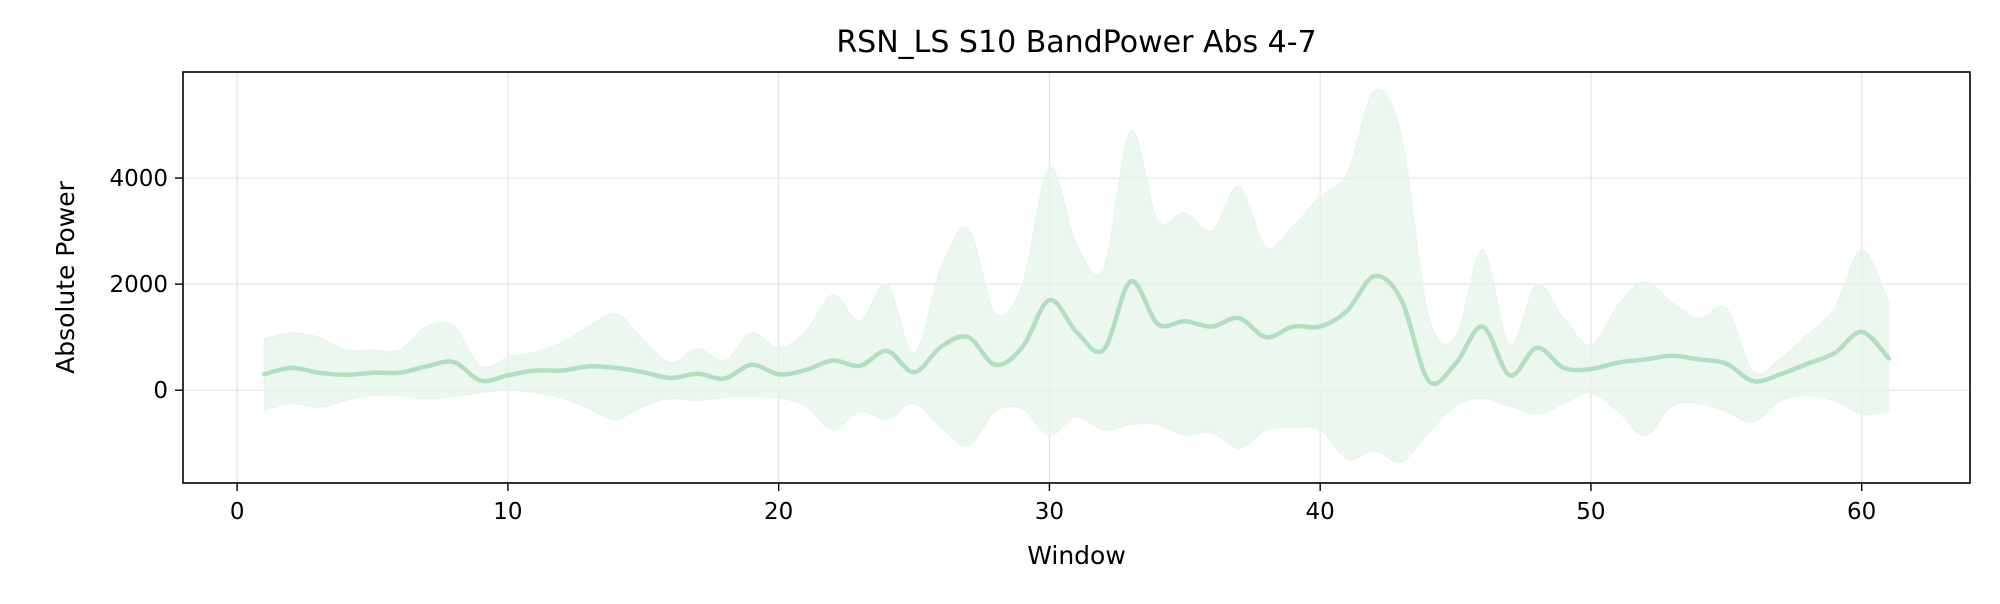 This screenshot has height=604, width=2000. Describe the element at coordinates (160, 391) in the screenshot. I see `y-tick-label-0: 0` at that location.